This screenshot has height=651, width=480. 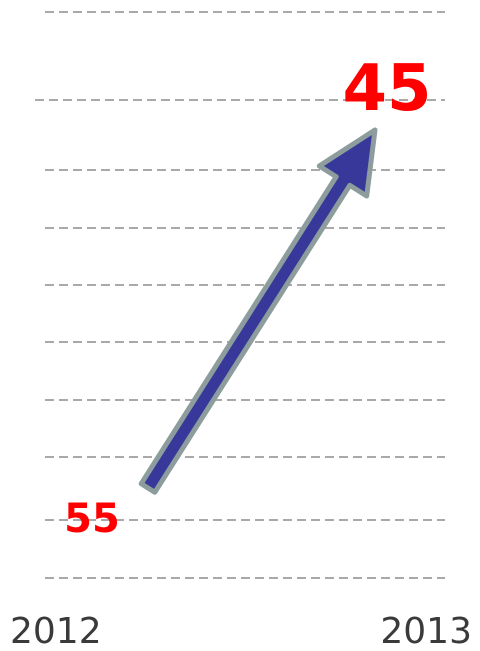 I want to click on end-value: 45, so click(x=386, y=89).